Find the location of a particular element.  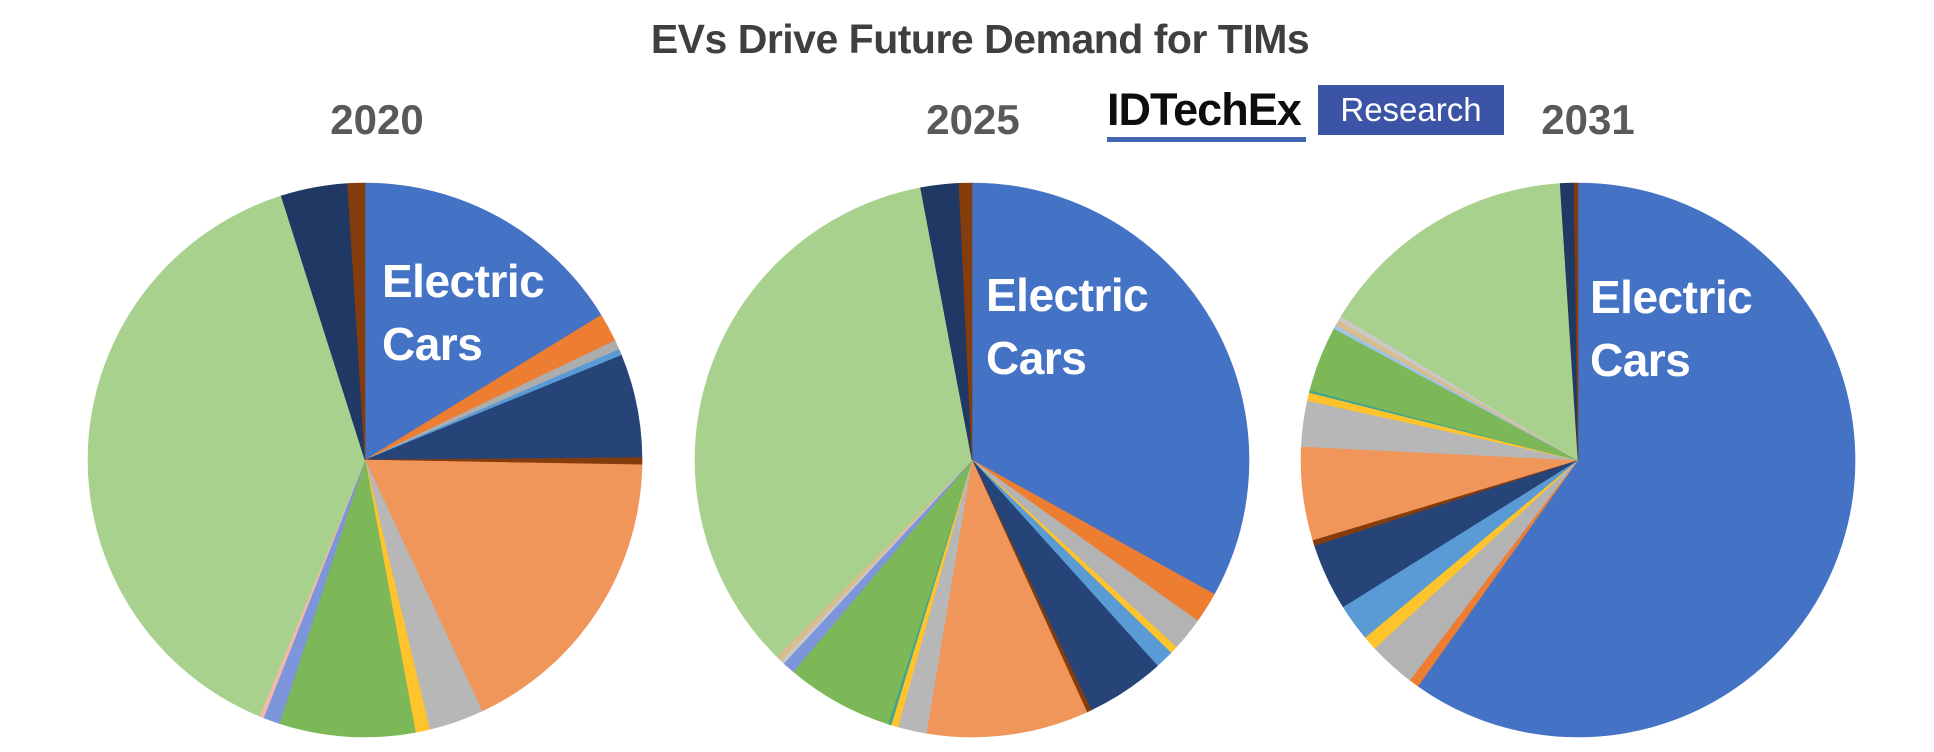

pie-year-label-2025: 2025 is located at coordinates (973, 119).